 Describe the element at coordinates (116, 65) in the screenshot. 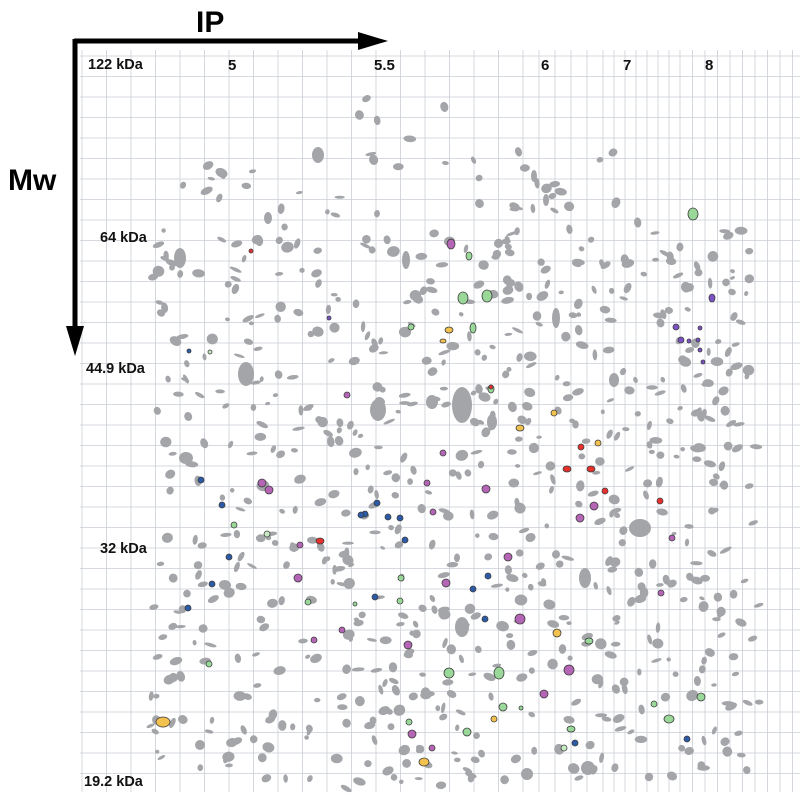

I see `mw-tick-122: 122 kDa` at that location.